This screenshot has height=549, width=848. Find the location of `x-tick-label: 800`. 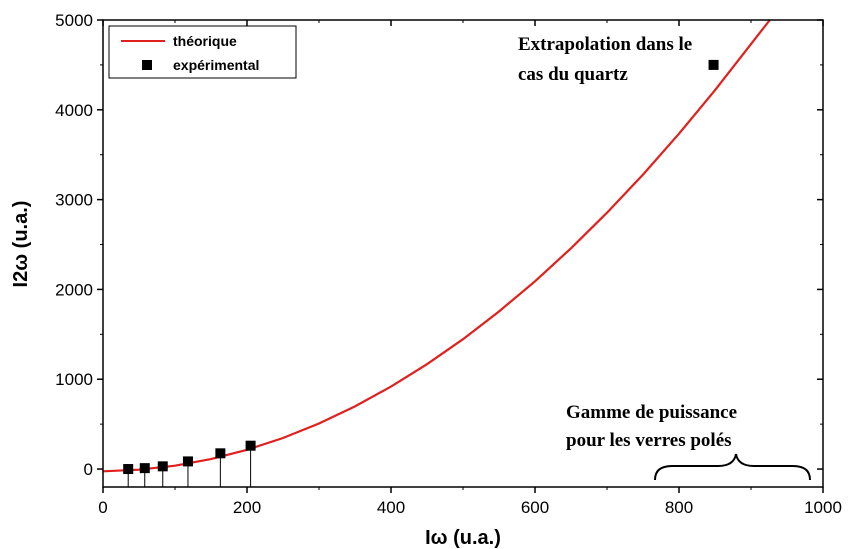

x-tick-label: 800 is located at coordinates (679, 507).